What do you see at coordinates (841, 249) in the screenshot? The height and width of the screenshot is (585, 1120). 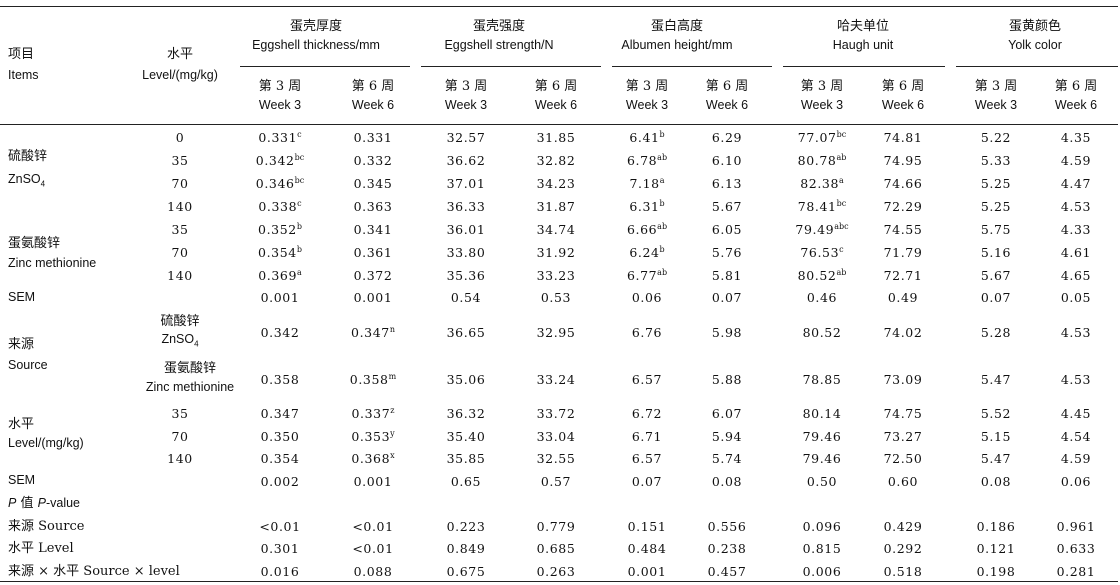 I see `significance-letter: c` at bounding box center [841, 249].